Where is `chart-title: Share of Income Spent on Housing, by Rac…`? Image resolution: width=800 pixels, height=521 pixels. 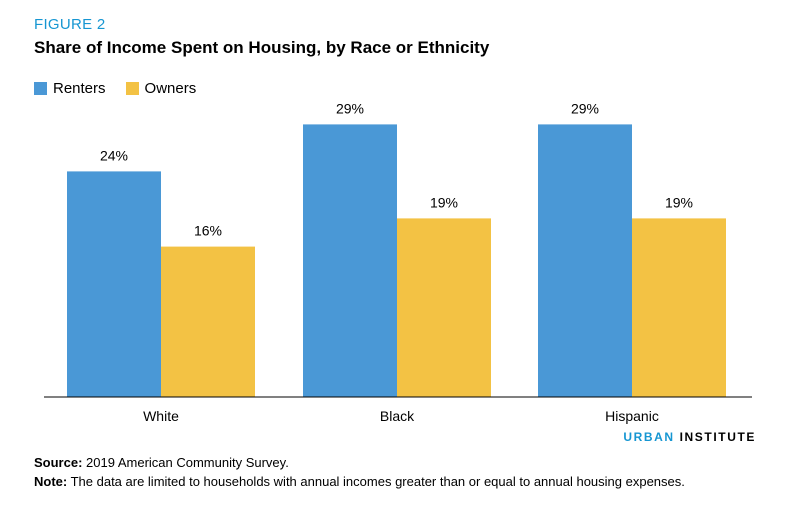 chart-title: Share of Income Spent on Housing, by Rac… is located at coordinates (262, 47).